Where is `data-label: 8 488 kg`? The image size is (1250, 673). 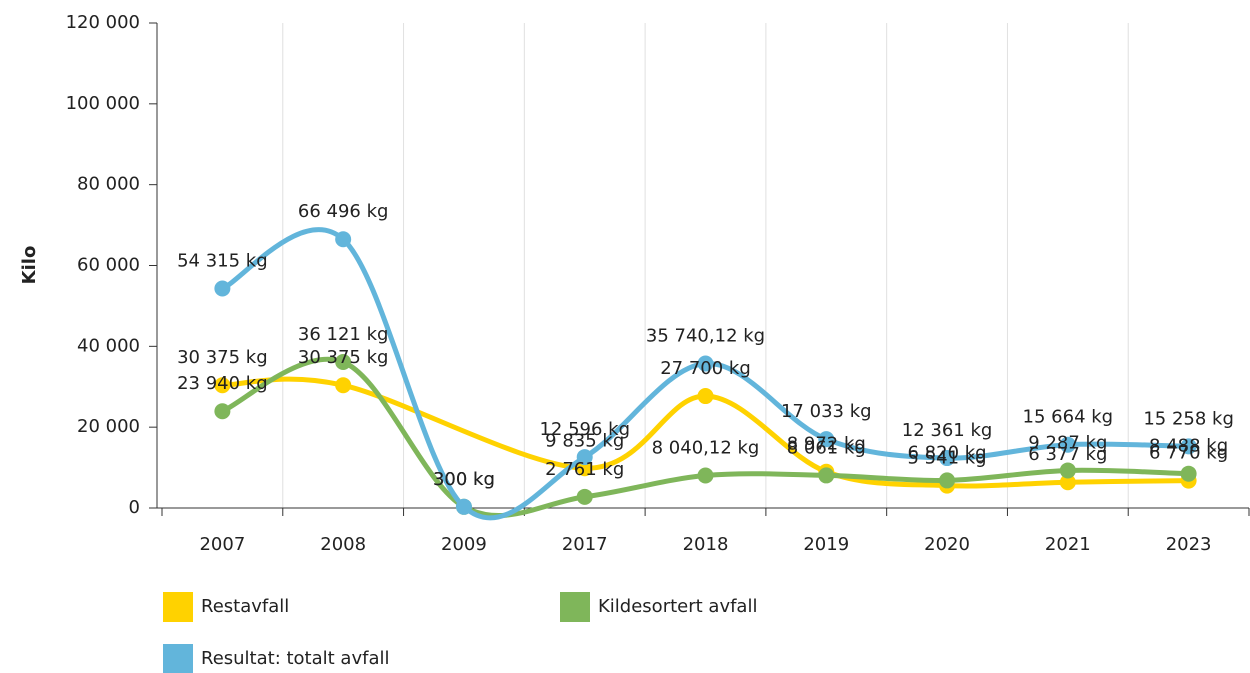 data-label: 8 488 kg is located at coordinates (1188, 446).